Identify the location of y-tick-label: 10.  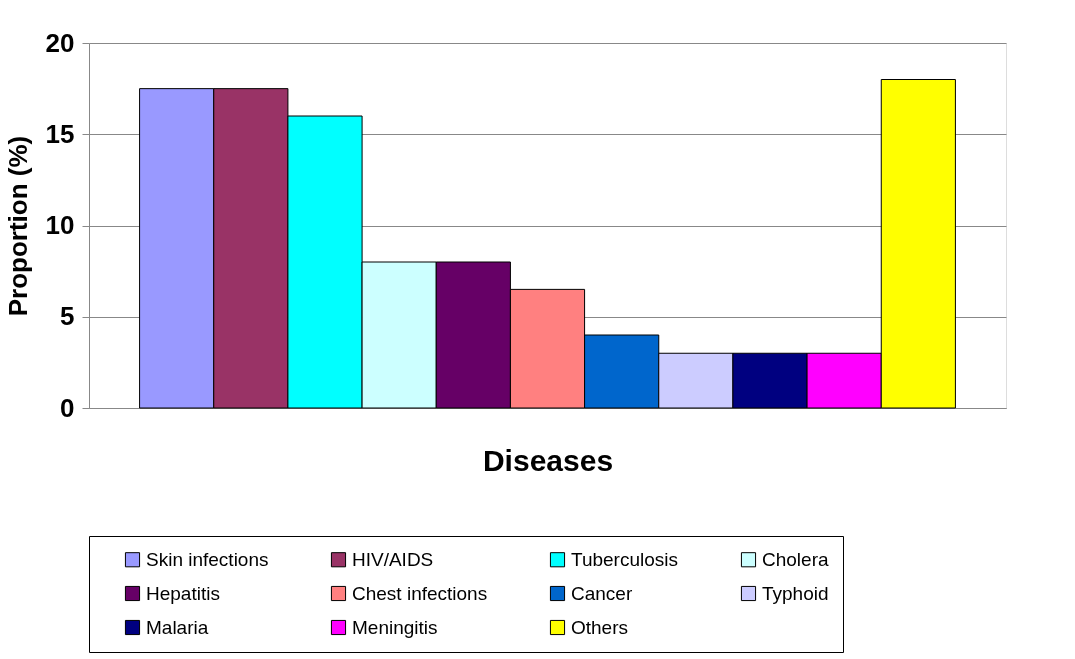
(60, 225).